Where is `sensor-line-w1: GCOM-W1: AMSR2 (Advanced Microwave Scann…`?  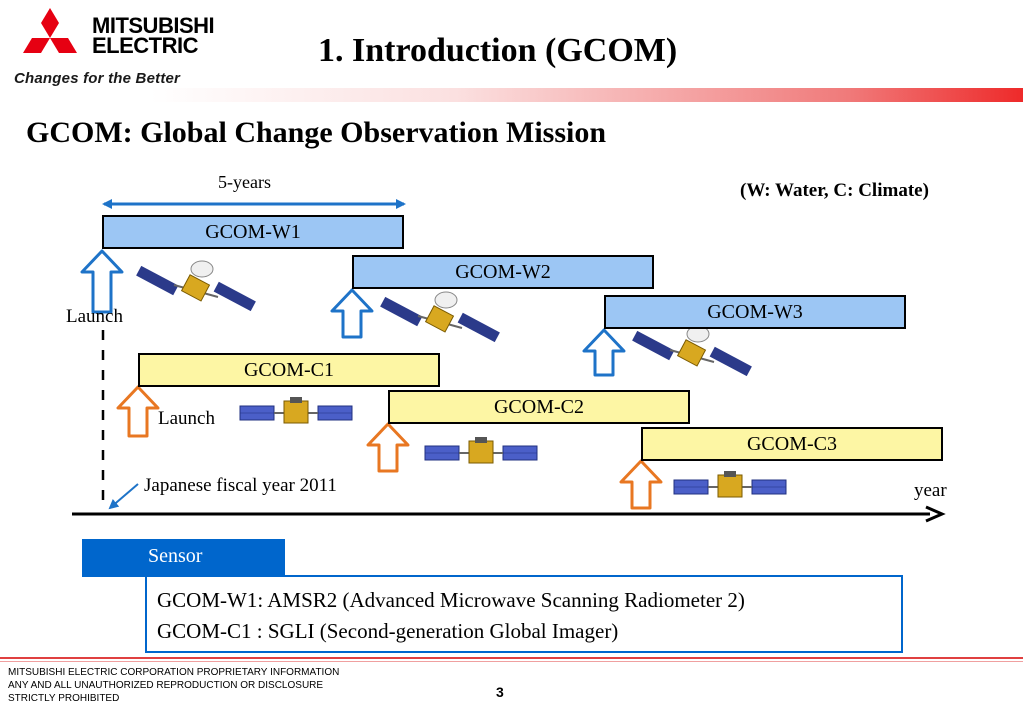
sensor-line-w1: GCOM-W1: AMSR2 (Advanced Microwave Scann… is located at coordinates (451, 600).